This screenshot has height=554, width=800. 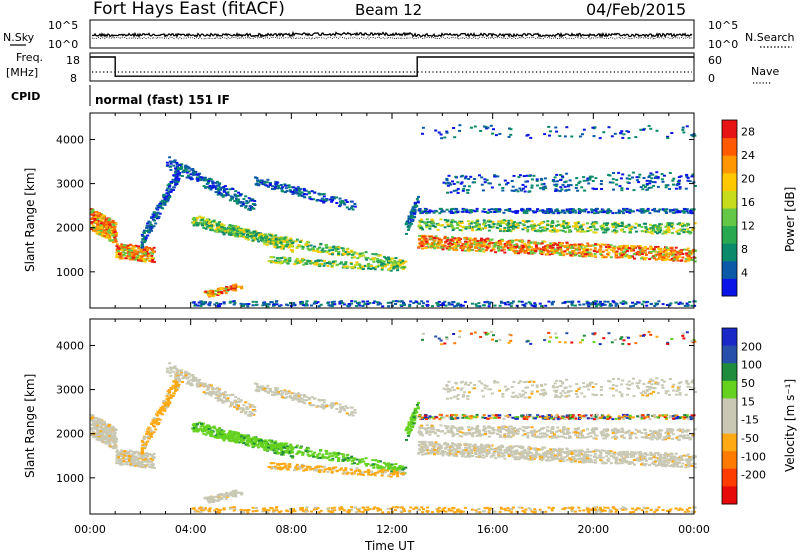 What do you see at coordinates (723, 25) in the screenshot?
I see `noise-tick-right-top: 10^5` at bounding box center [723, 25].